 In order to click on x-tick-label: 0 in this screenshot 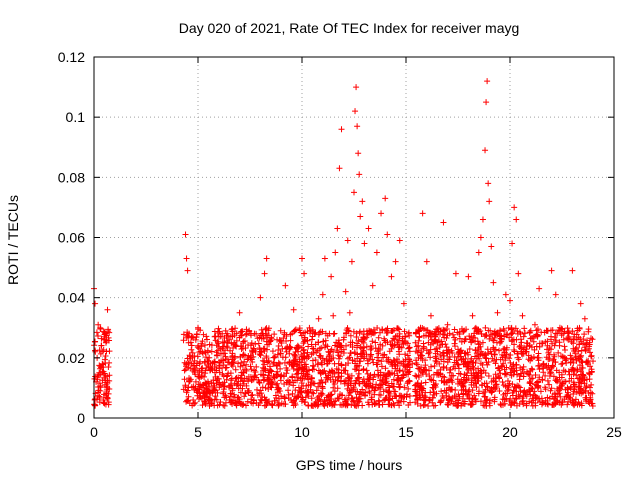, I will do `click(94, 432)`.